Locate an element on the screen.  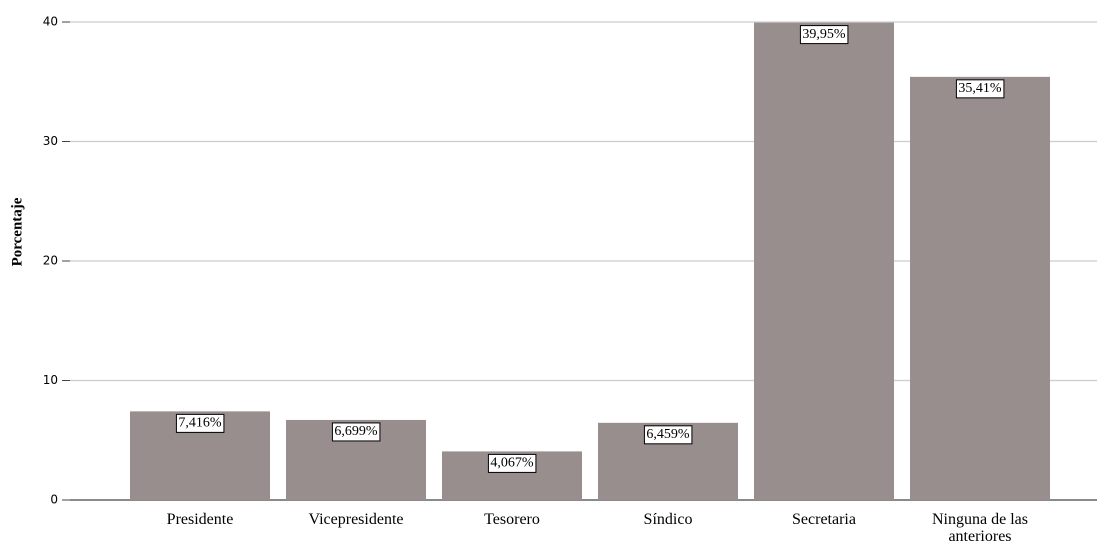
value-label: 39,95% is located at coordinates (824, 34).